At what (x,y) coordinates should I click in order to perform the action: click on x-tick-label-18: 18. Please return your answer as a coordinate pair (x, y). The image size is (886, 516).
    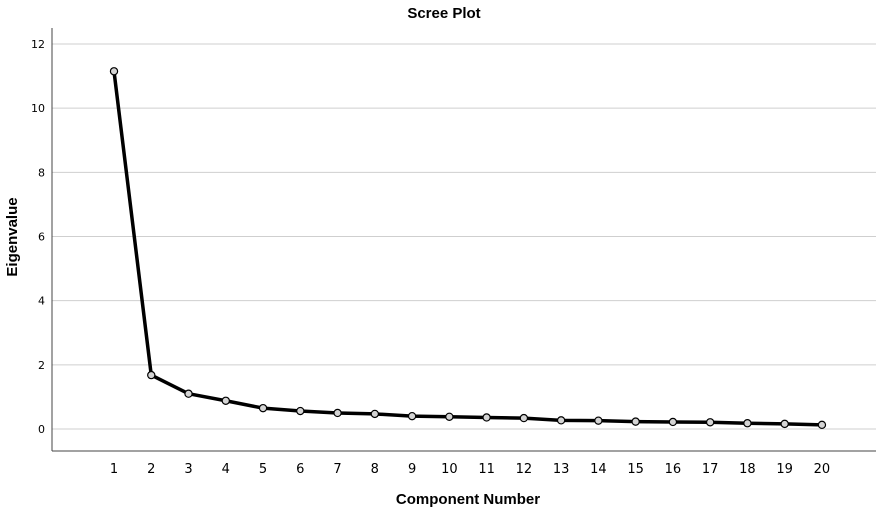
    Looking at the image, I should click on (747, 469).